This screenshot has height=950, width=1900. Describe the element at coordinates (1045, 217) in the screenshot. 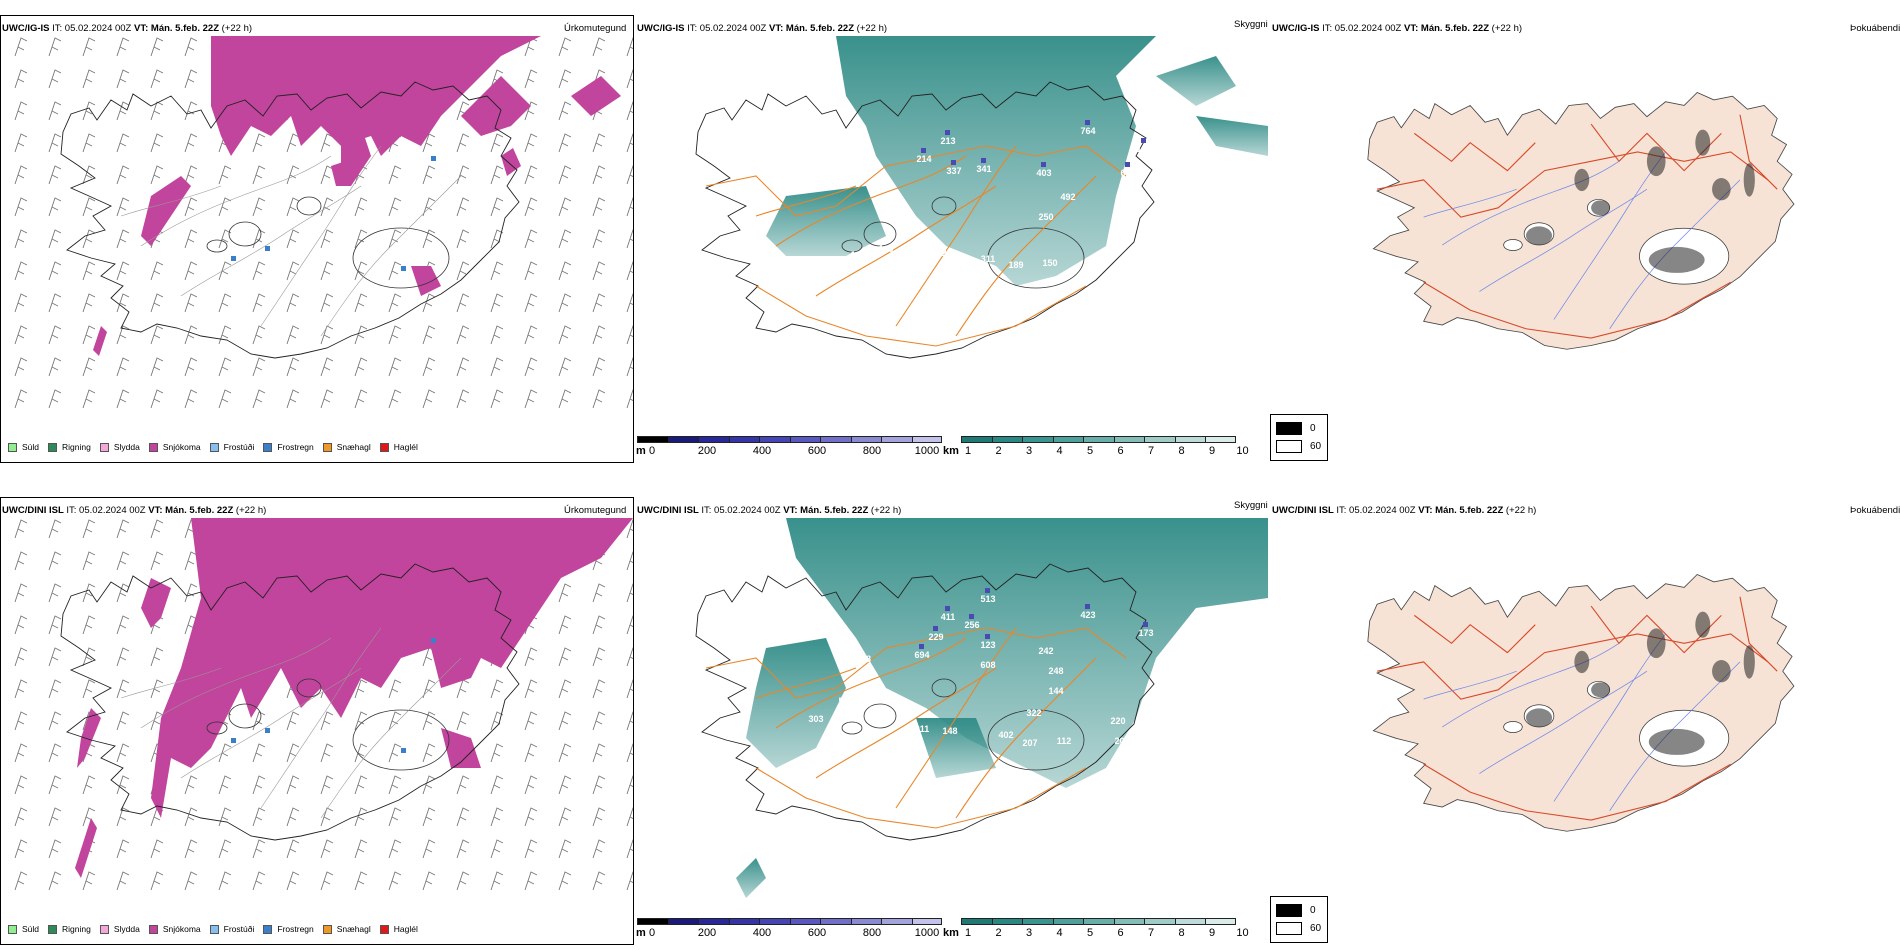

I see `visibility-value-label: 250` at that location.